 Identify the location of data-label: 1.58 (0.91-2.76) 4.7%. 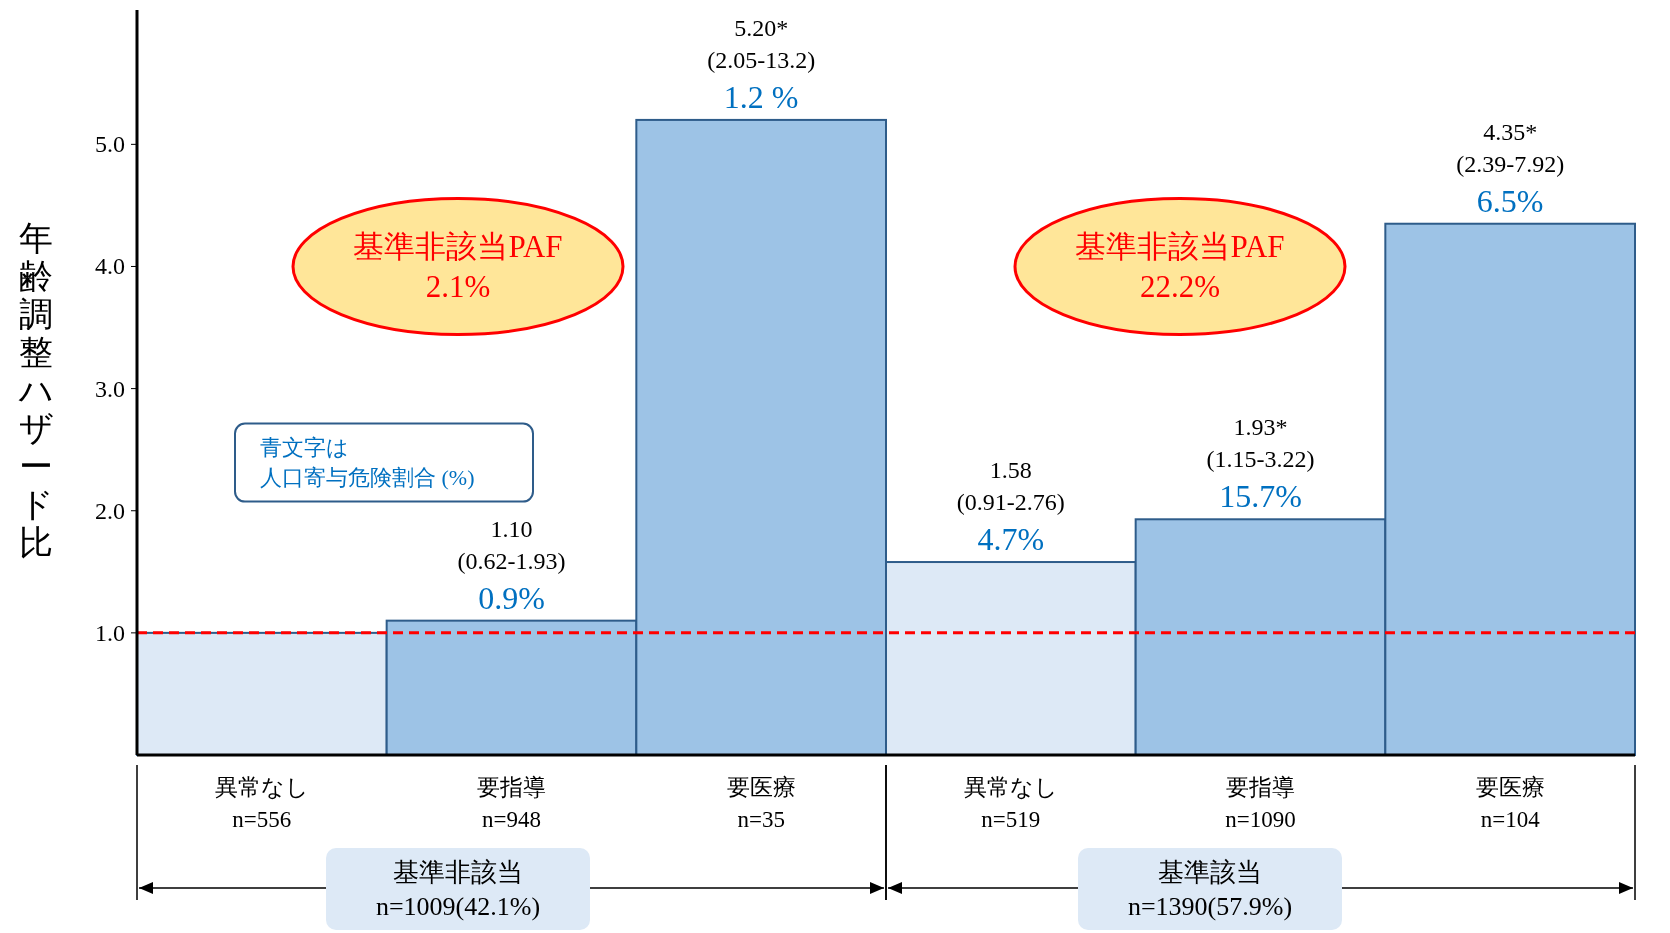
(1010, 507).